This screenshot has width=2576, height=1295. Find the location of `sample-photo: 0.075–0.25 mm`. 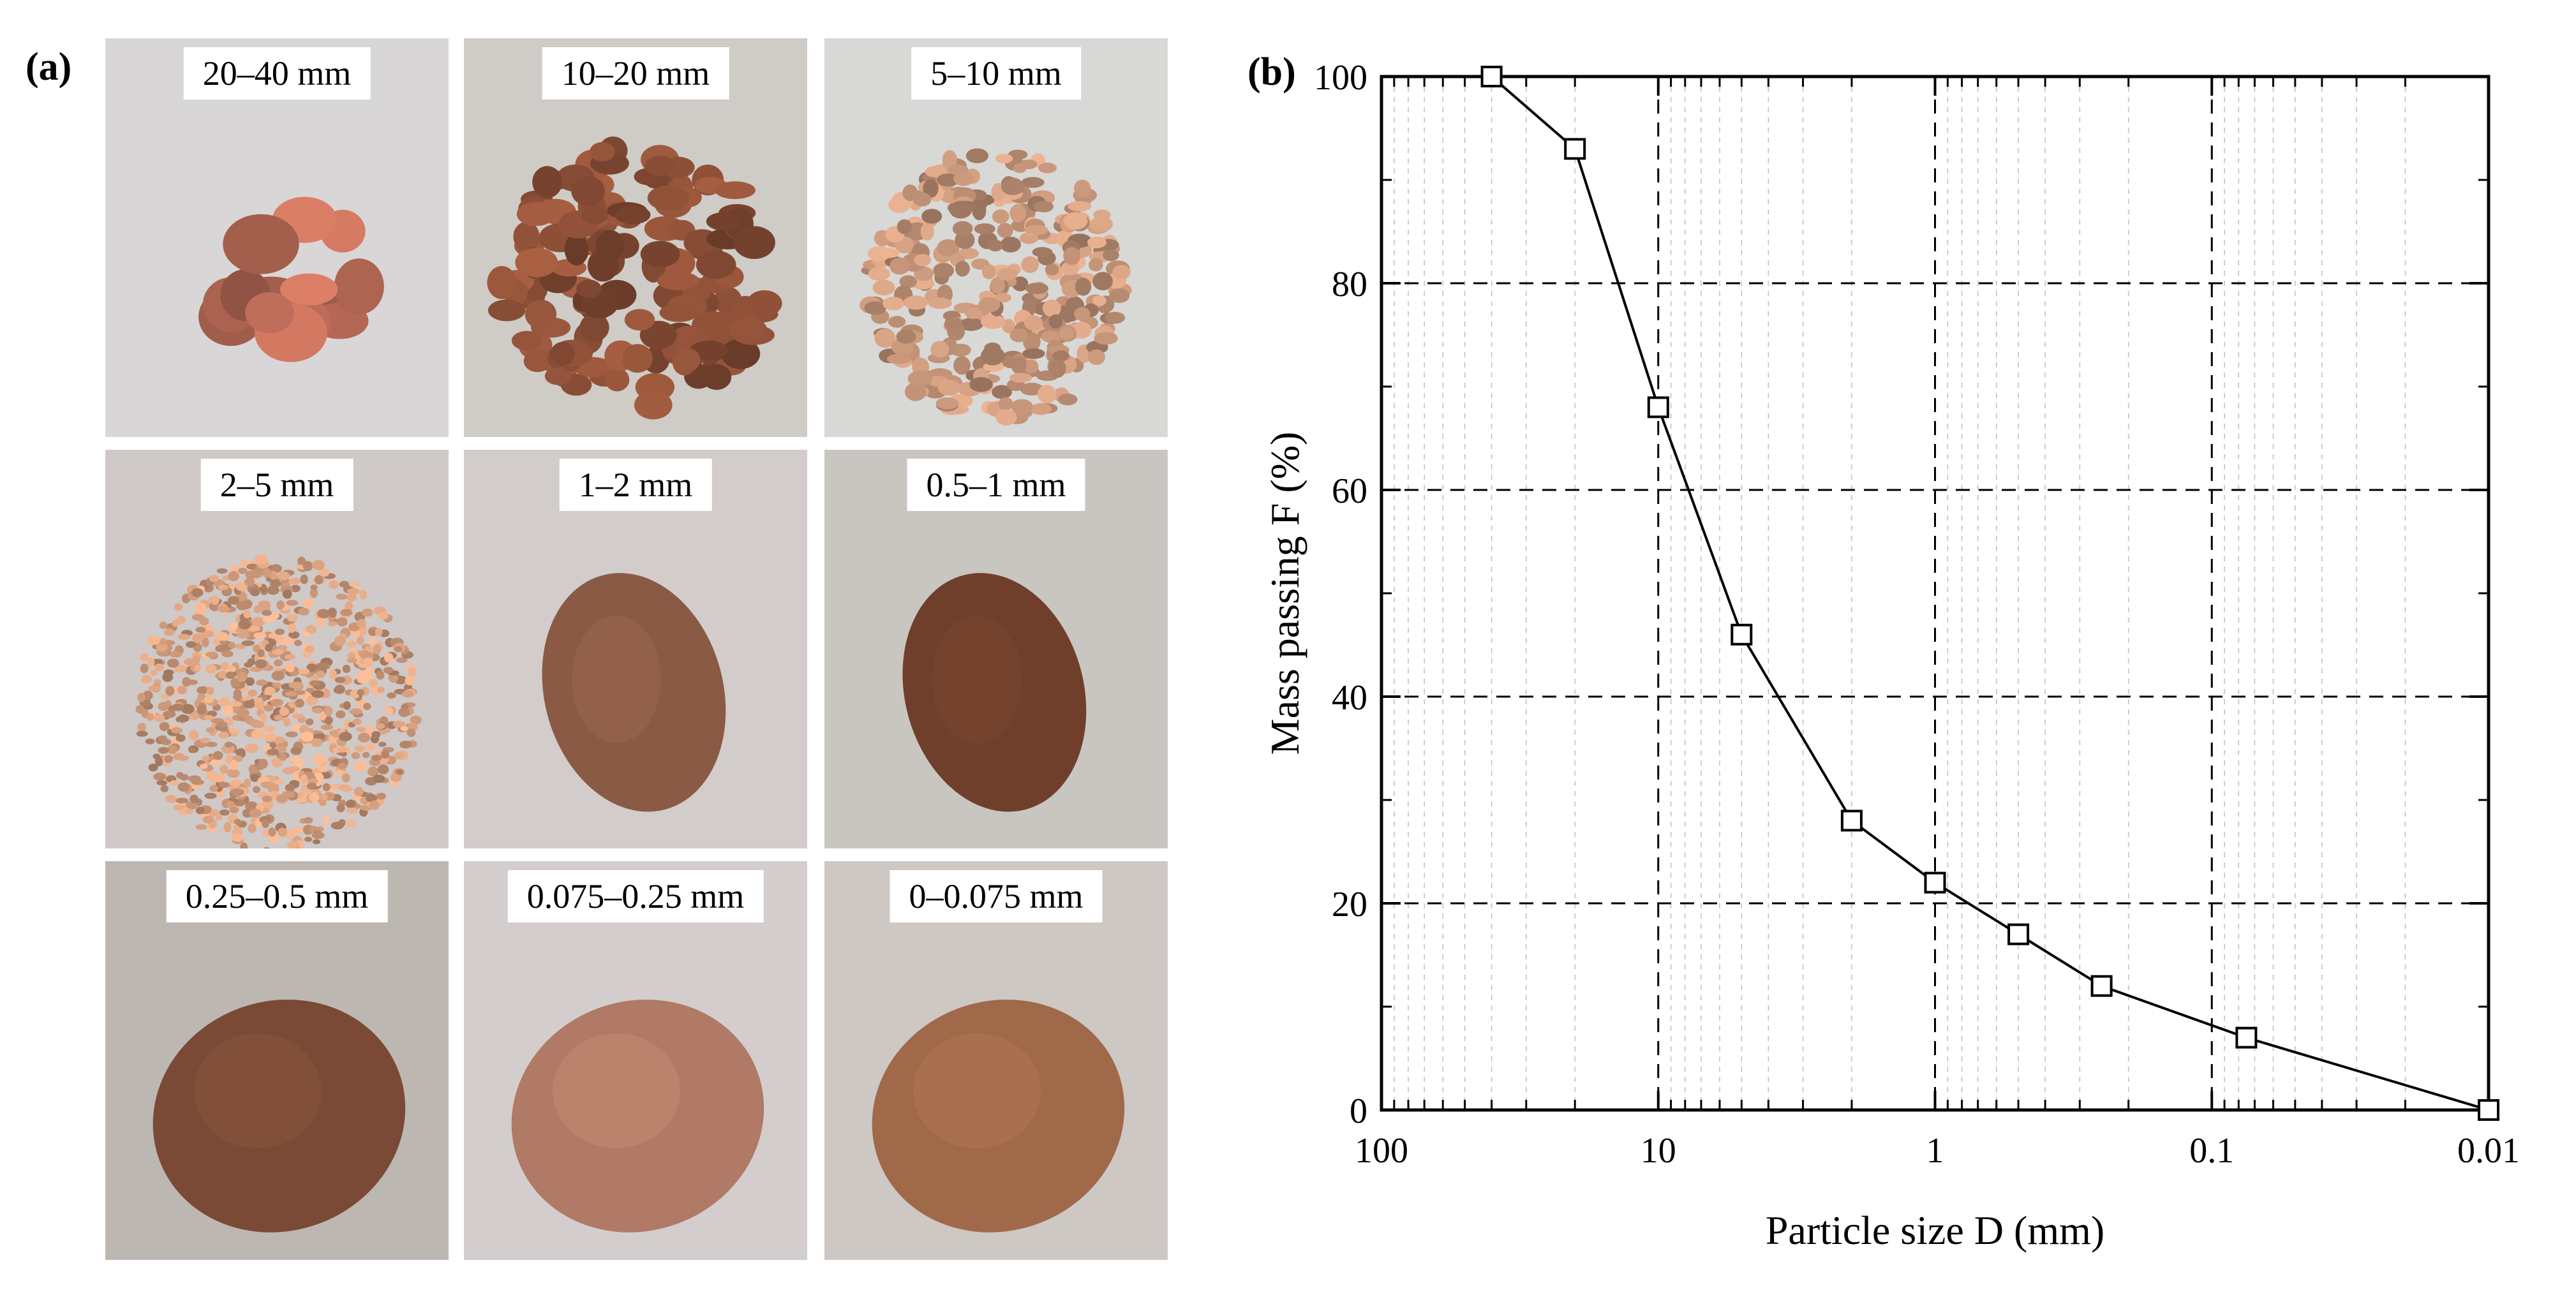

sample-photo: 0.075–0.25 mm is located at coordinates (635, 1060).